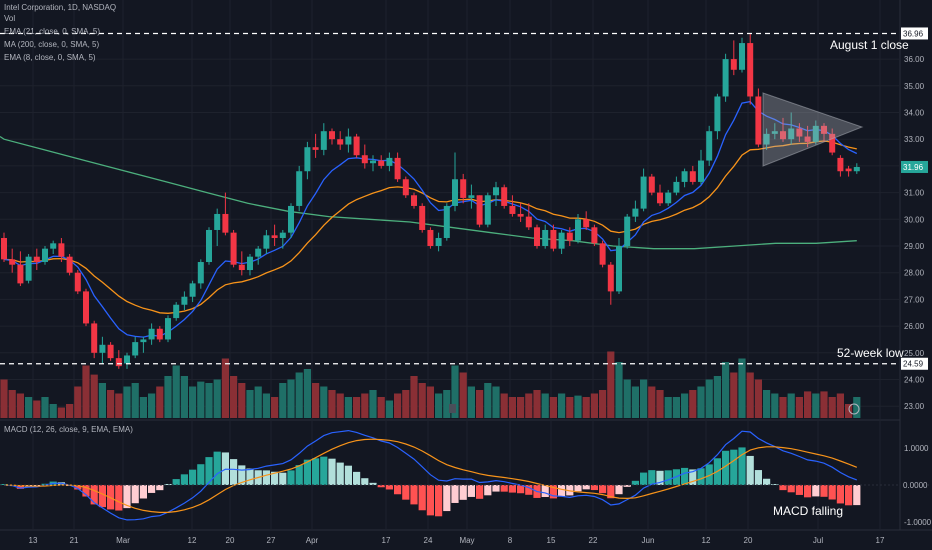 This screenshot has width=932, height=550. What do you see at coordinates (74, 540) in the screenshot?
I see `time-tick-label: 21` at bounding box center [74, 540].